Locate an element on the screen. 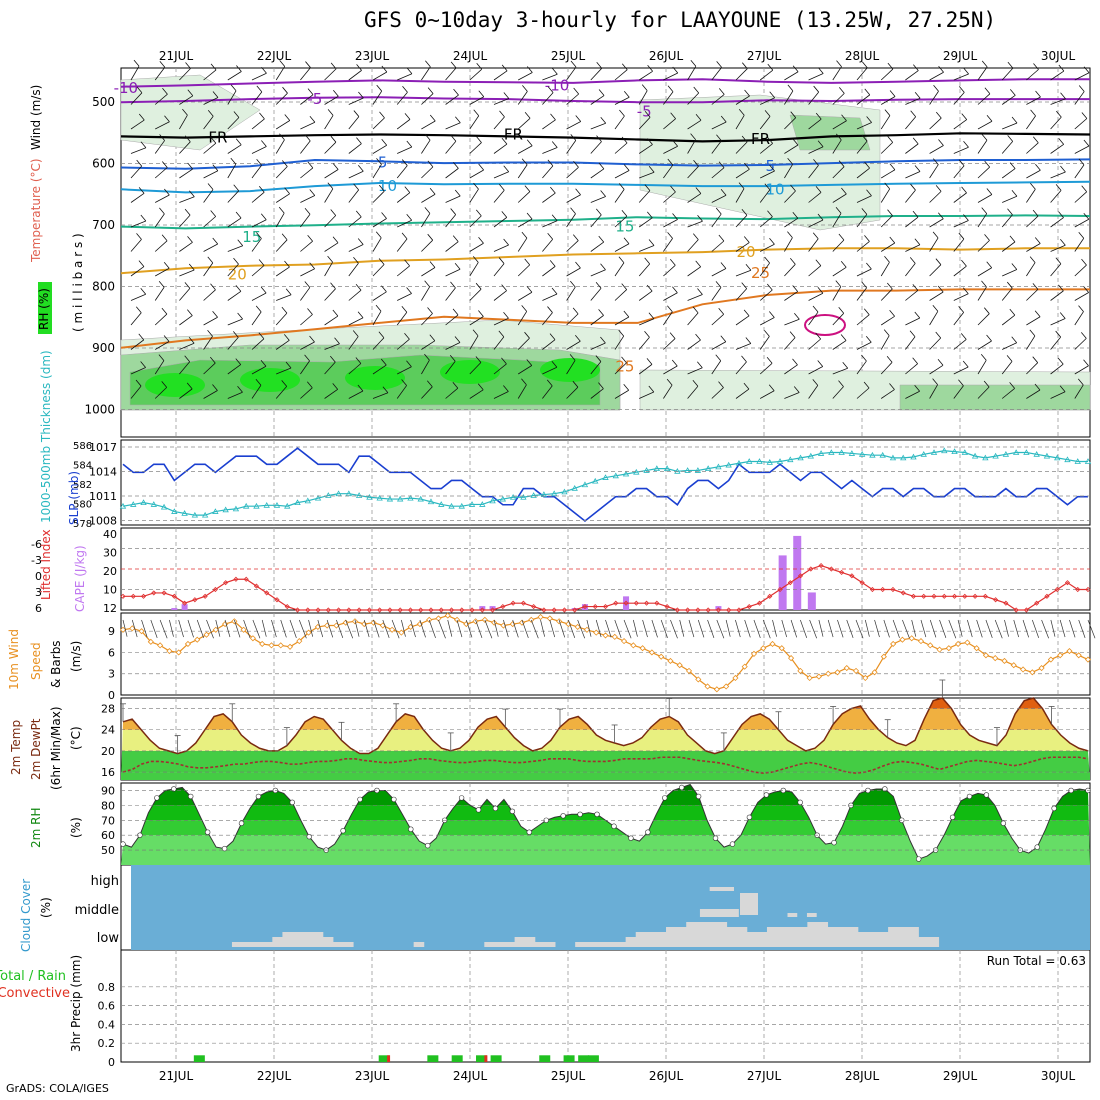 The width and height of the screenshot is (1100, 1100). ylabel-precip: 3hr Precip (mm) is located at coordinates (76, 1003).